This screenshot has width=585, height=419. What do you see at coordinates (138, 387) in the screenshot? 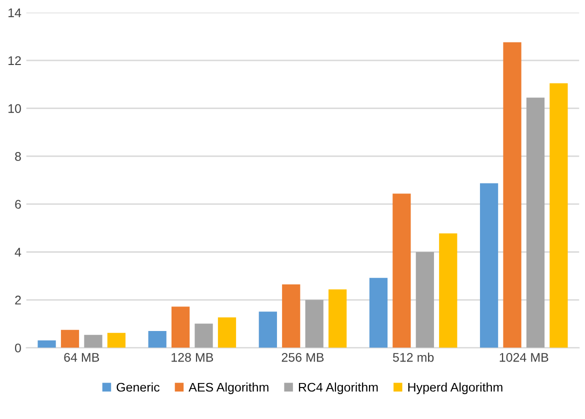
I see `legend-label: Generic` at bounding box center [138, 387].